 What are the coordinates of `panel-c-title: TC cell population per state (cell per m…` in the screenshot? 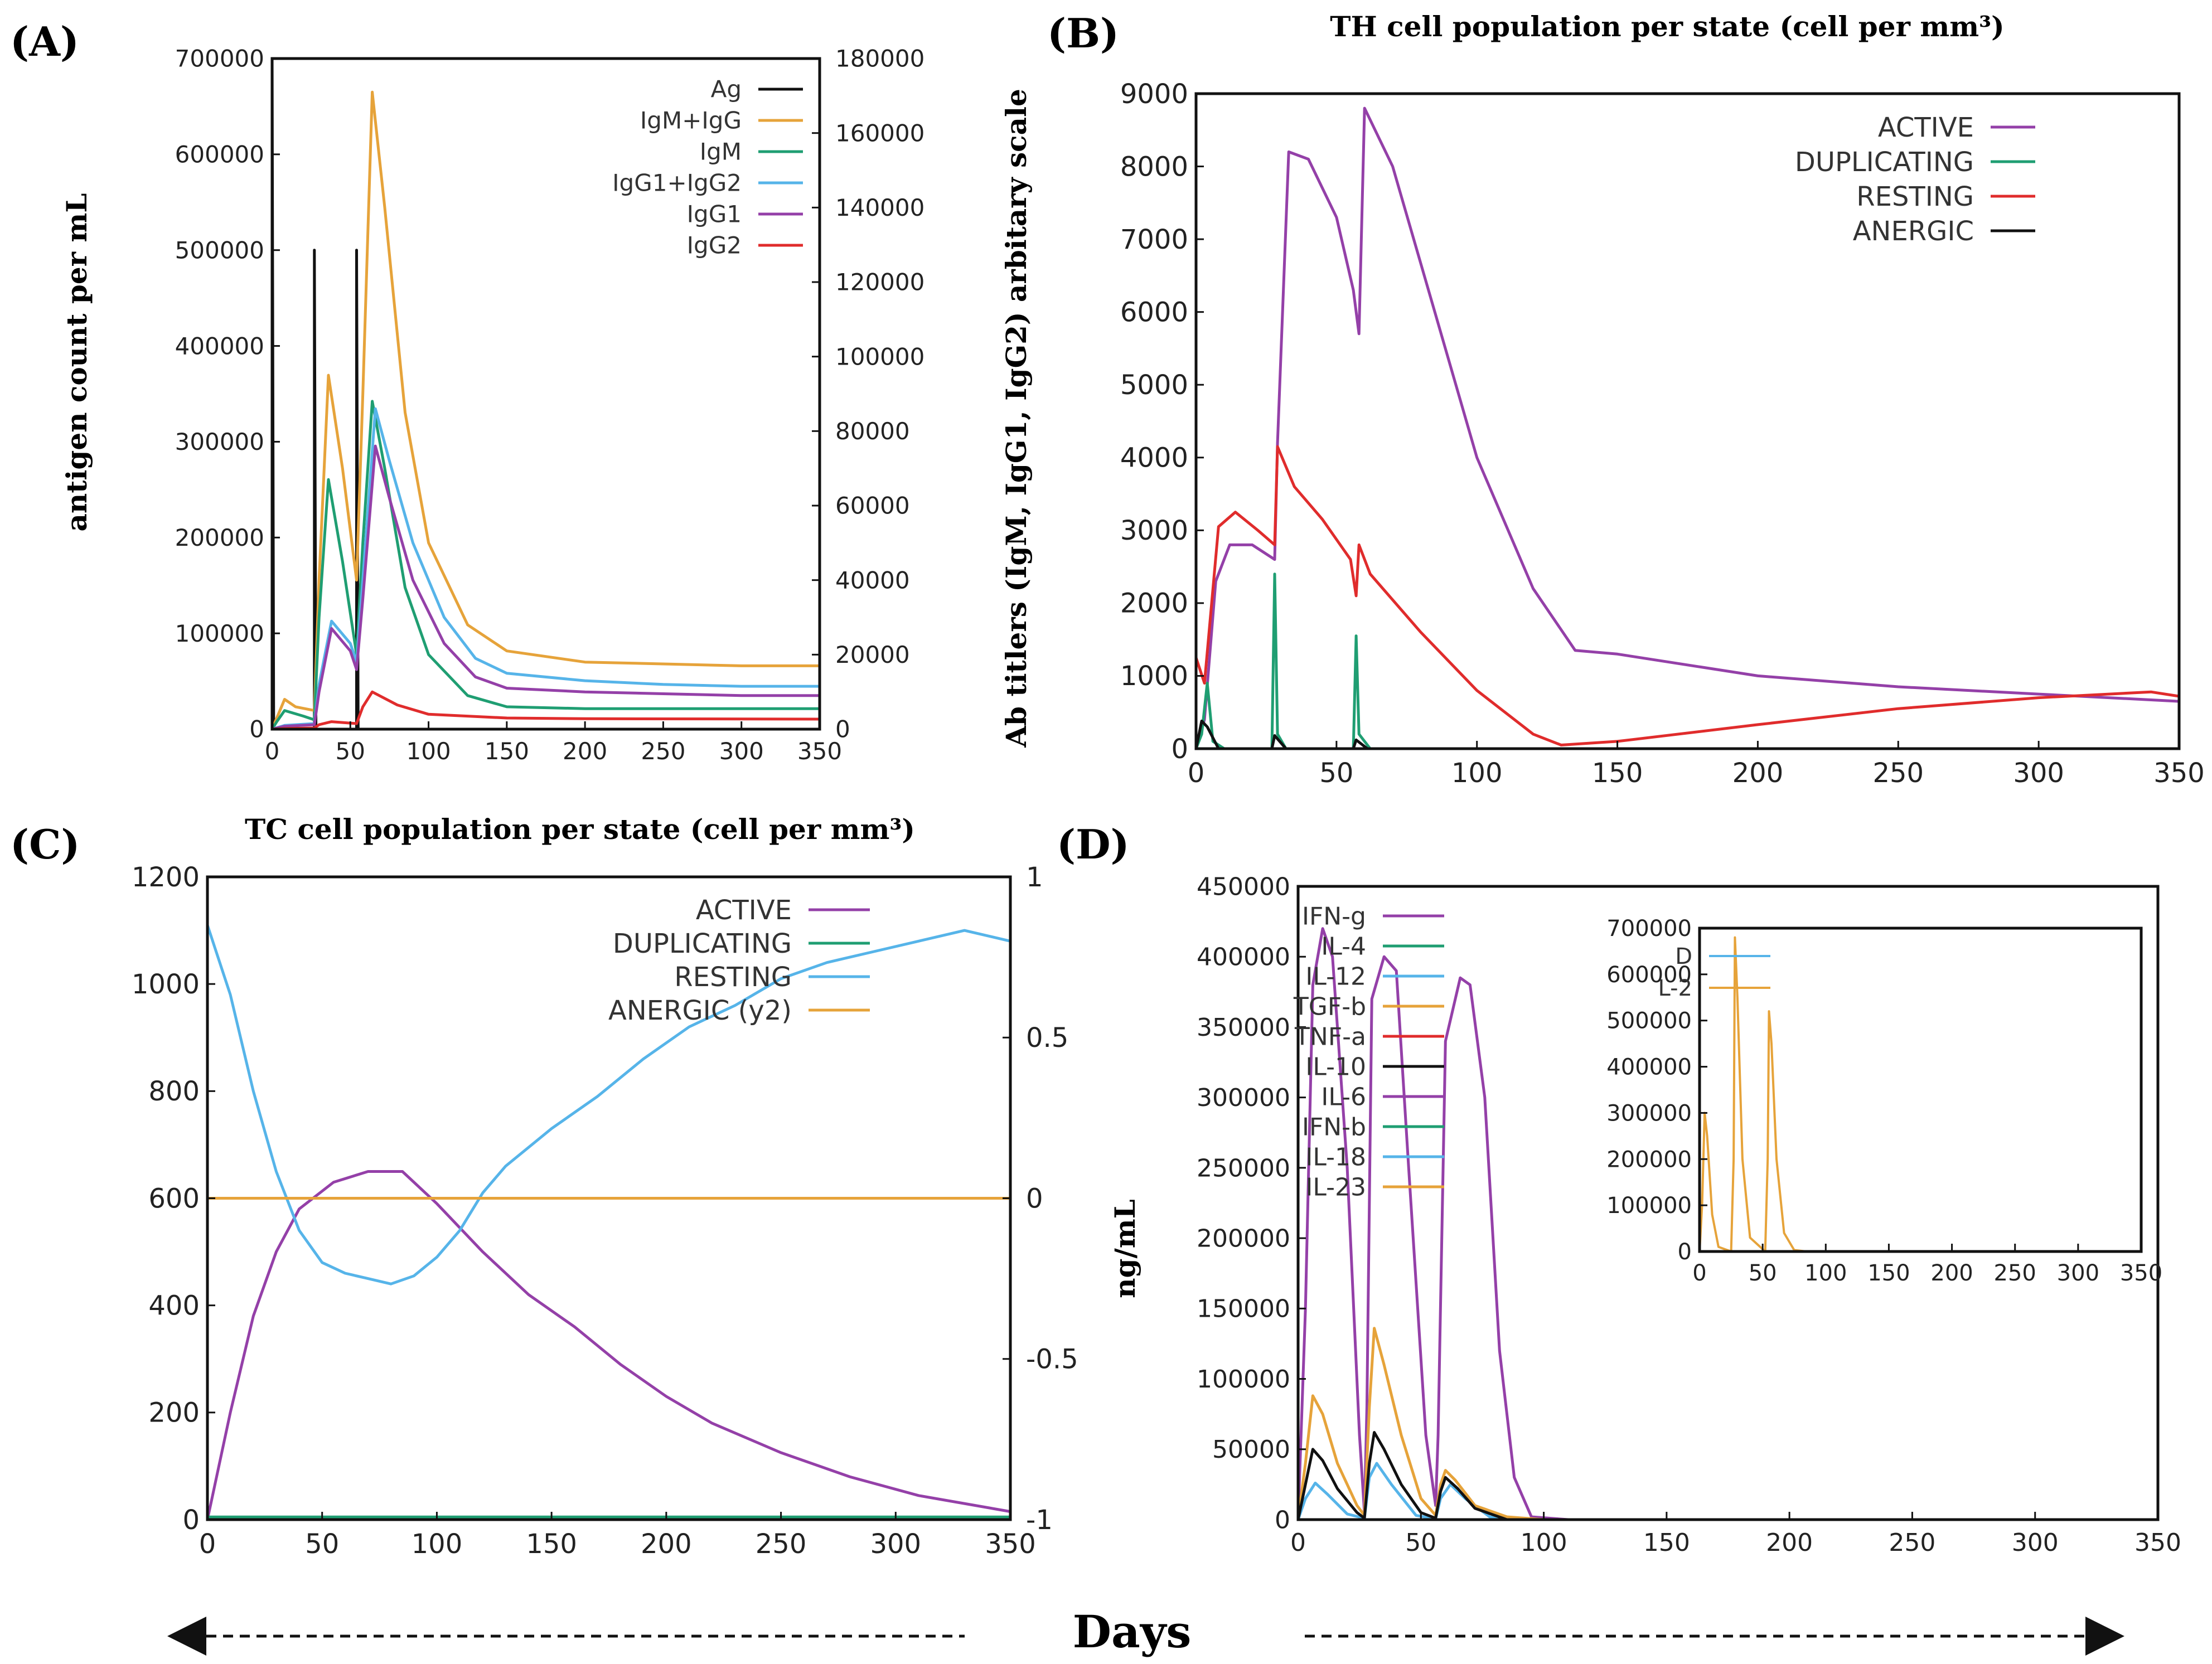 It's located at (580, 829).